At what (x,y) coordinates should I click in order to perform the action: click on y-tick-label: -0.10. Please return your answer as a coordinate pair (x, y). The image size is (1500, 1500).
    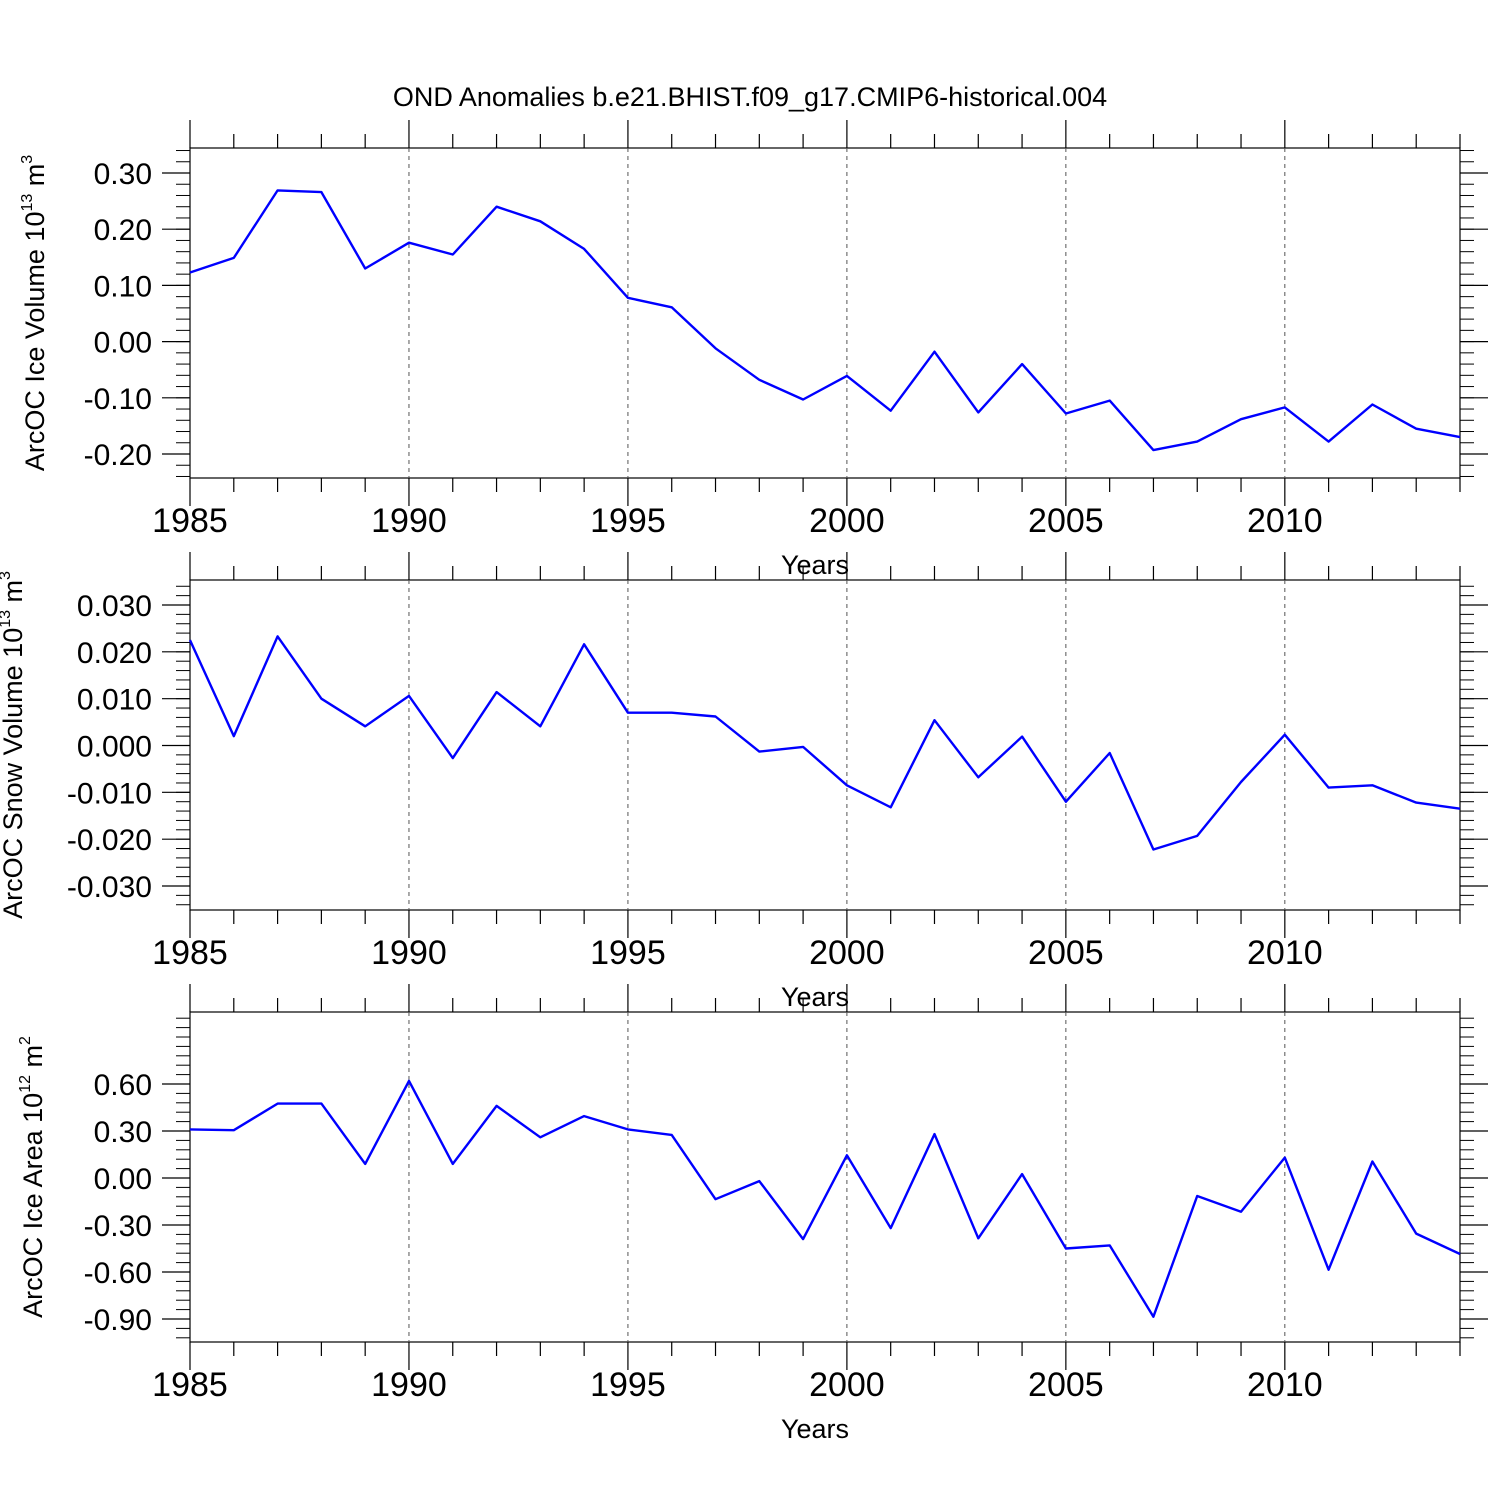
    Looking at the image, I should click on (118, 399).